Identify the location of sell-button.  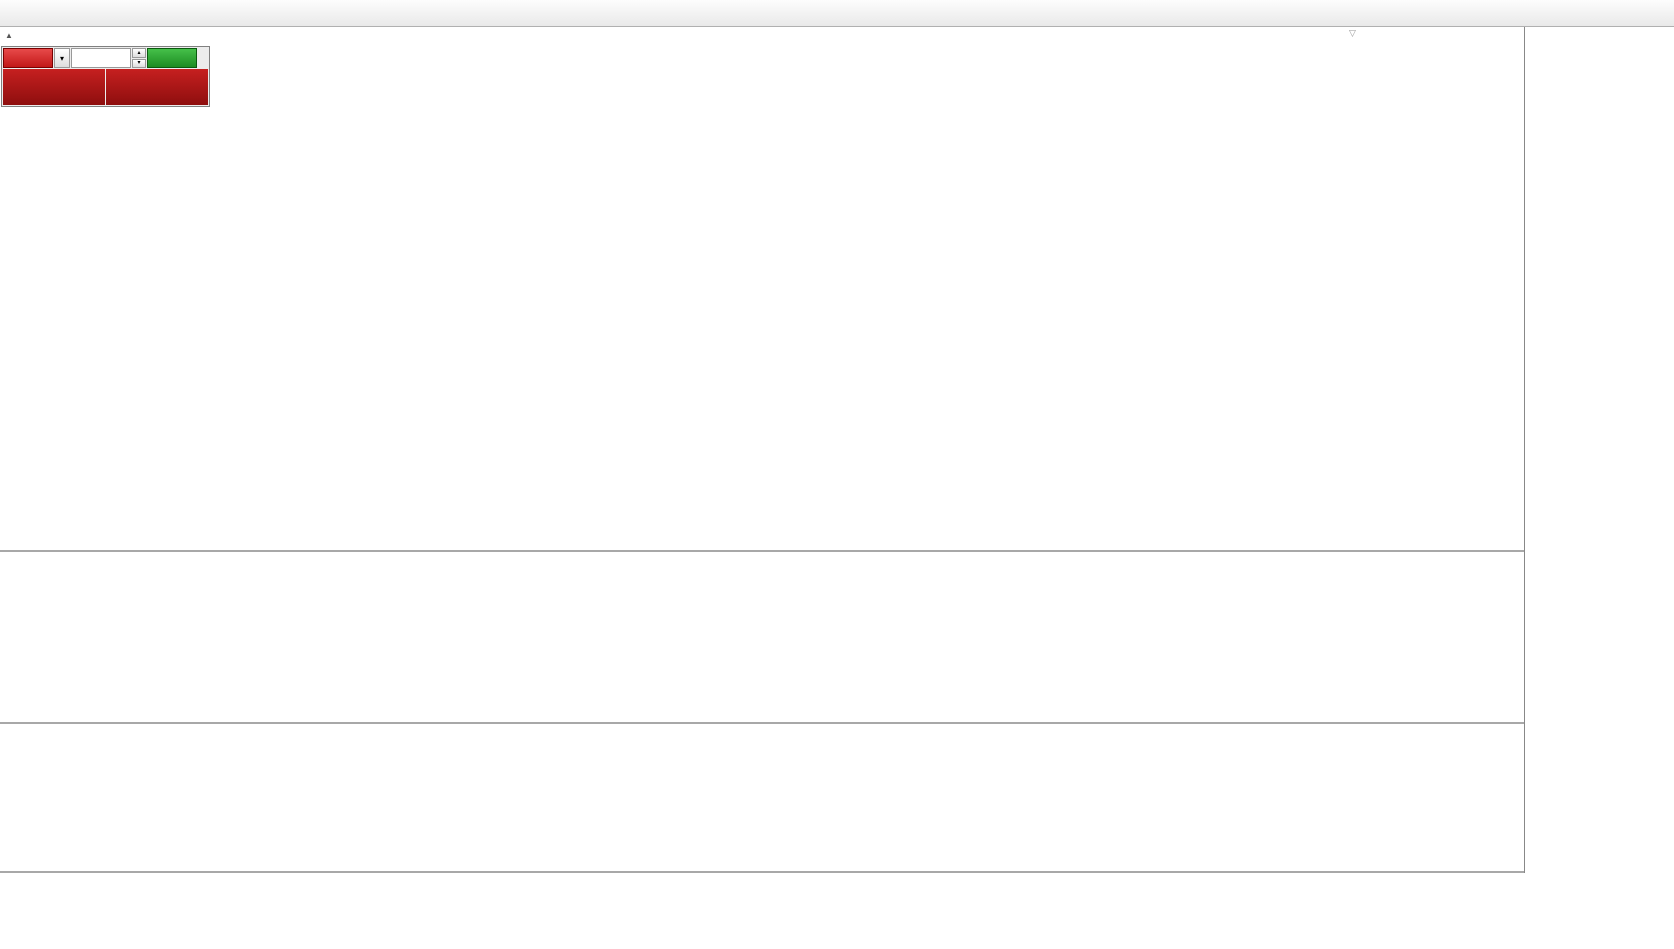
(28, 58).